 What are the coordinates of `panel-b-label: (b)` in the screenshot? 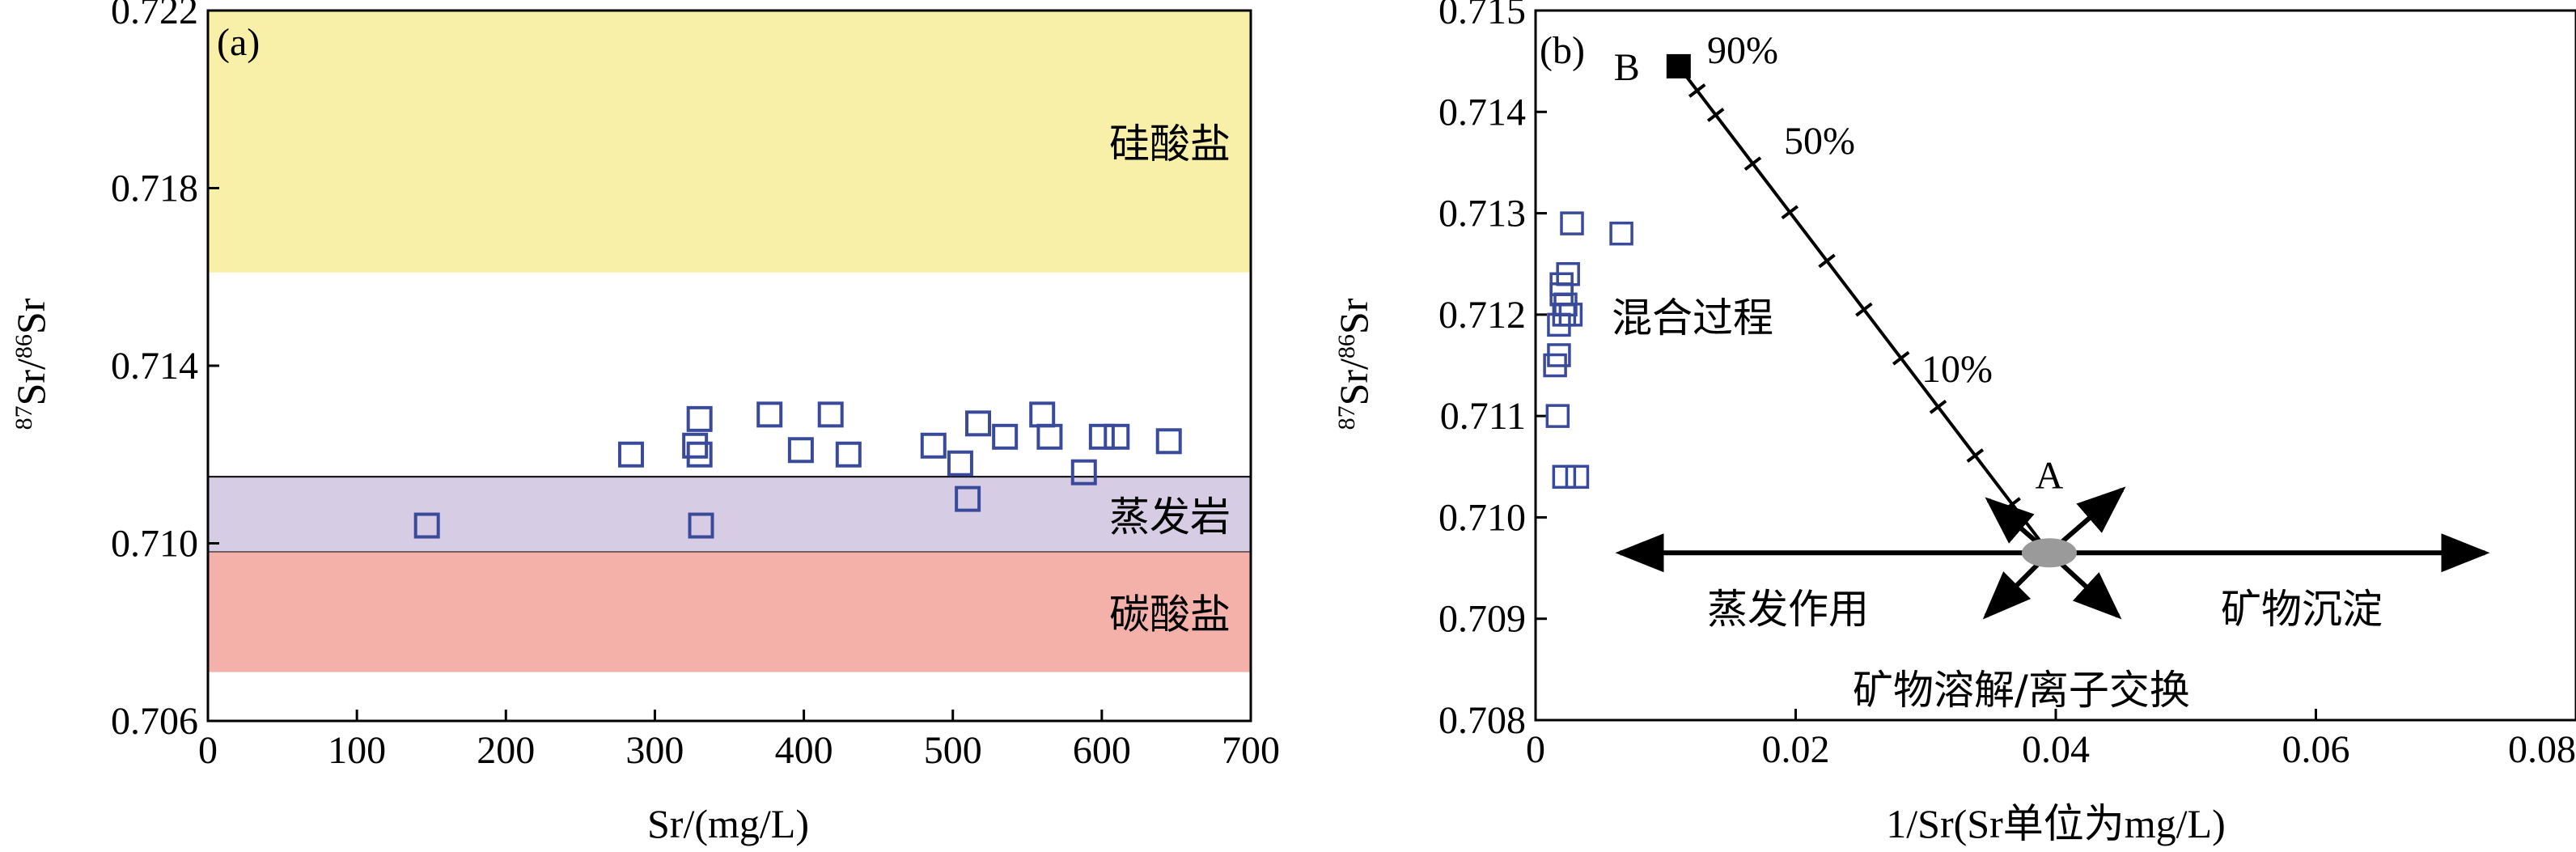 It's located at (1562, 51).